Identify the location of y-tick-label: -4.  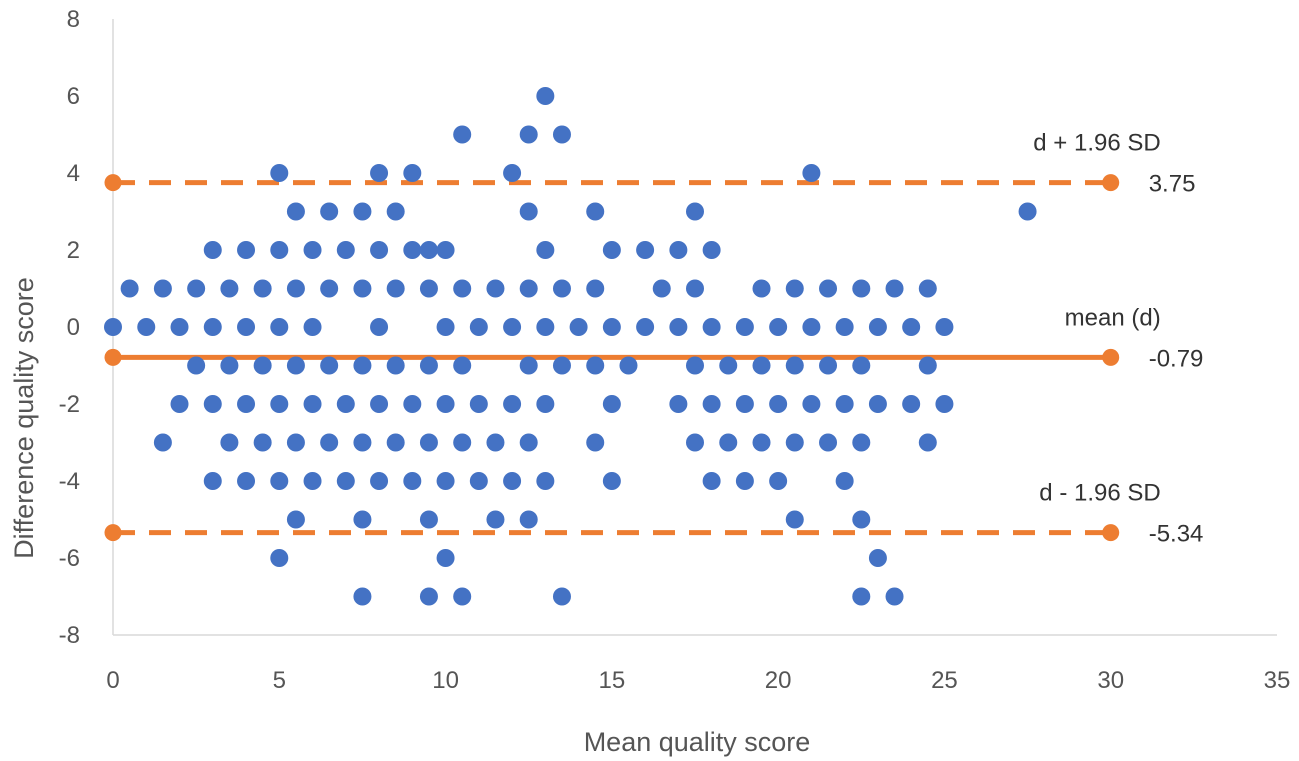
(69, 481).